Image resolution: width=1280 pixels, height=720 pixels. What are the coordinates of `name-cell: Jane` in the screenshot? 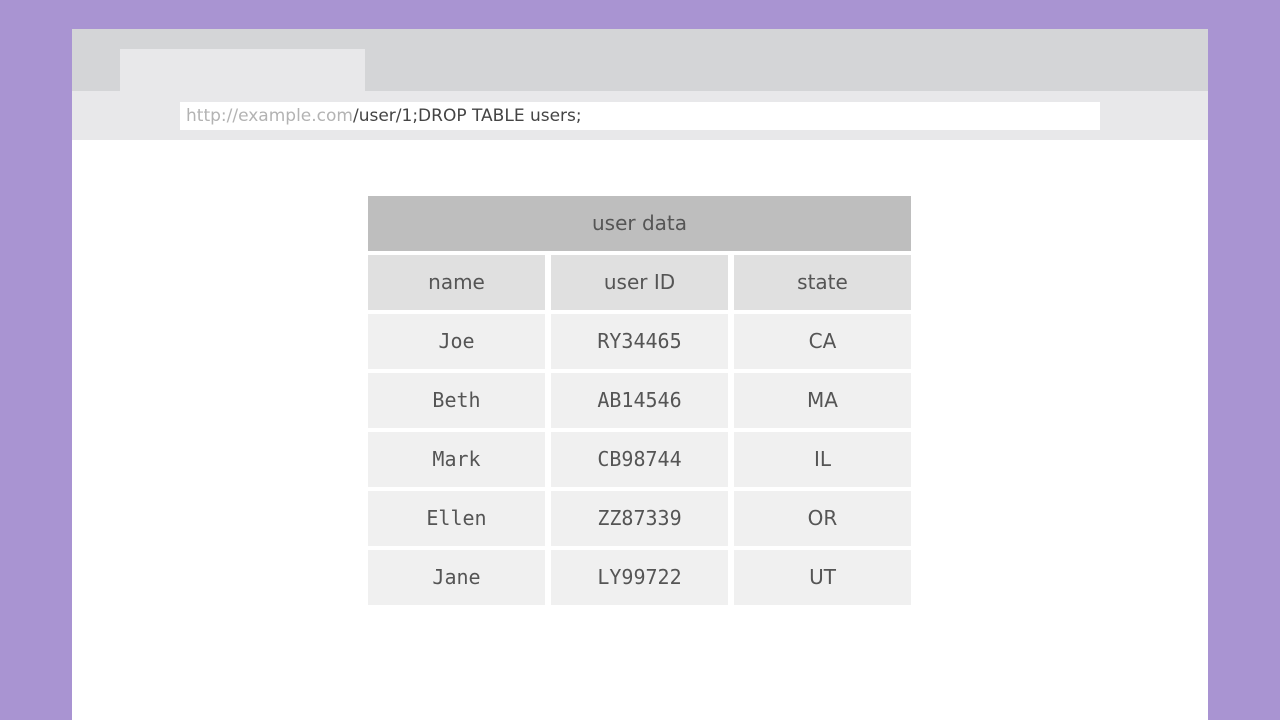 It's located at (456, 577).